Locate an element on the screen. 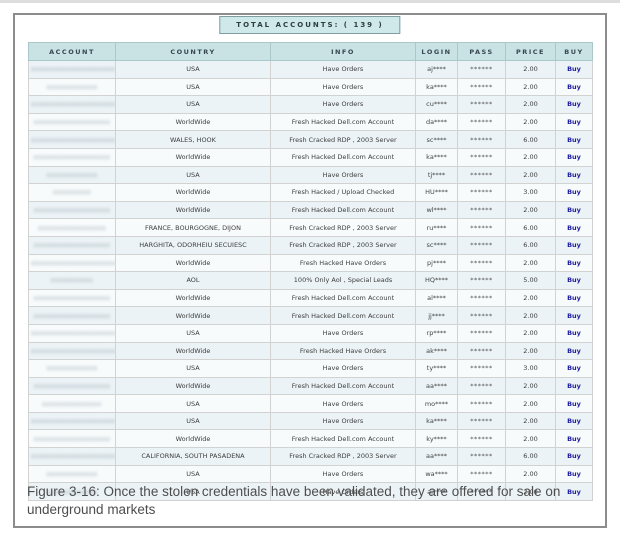 The width and height of the screenshot is (620, 545). redacted-account-text: xxxxxxxxxxxxxxxxxxxxxxxxx is located at coordinates (73, 350).